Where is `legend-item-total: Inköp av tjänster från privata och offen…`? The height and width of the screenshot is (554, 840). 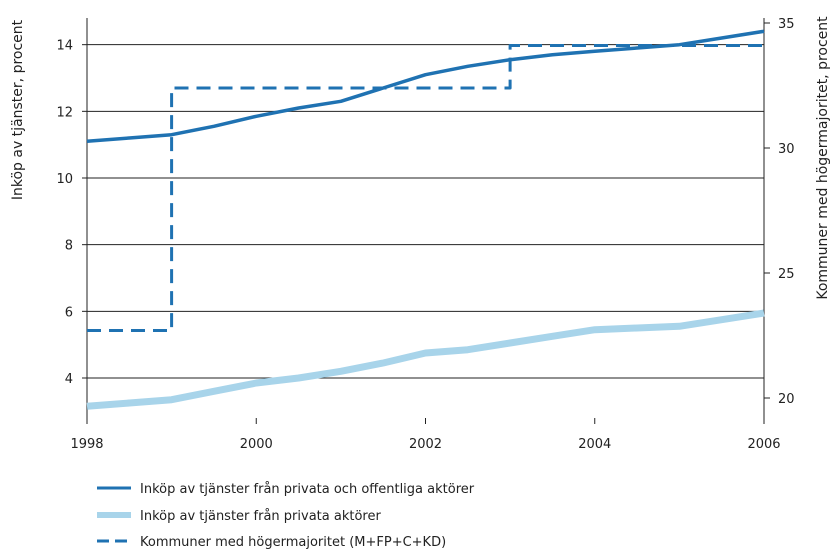 legend-item-total: Inköp av tjänster från privata och offen… is located at coordinates (286, 489).